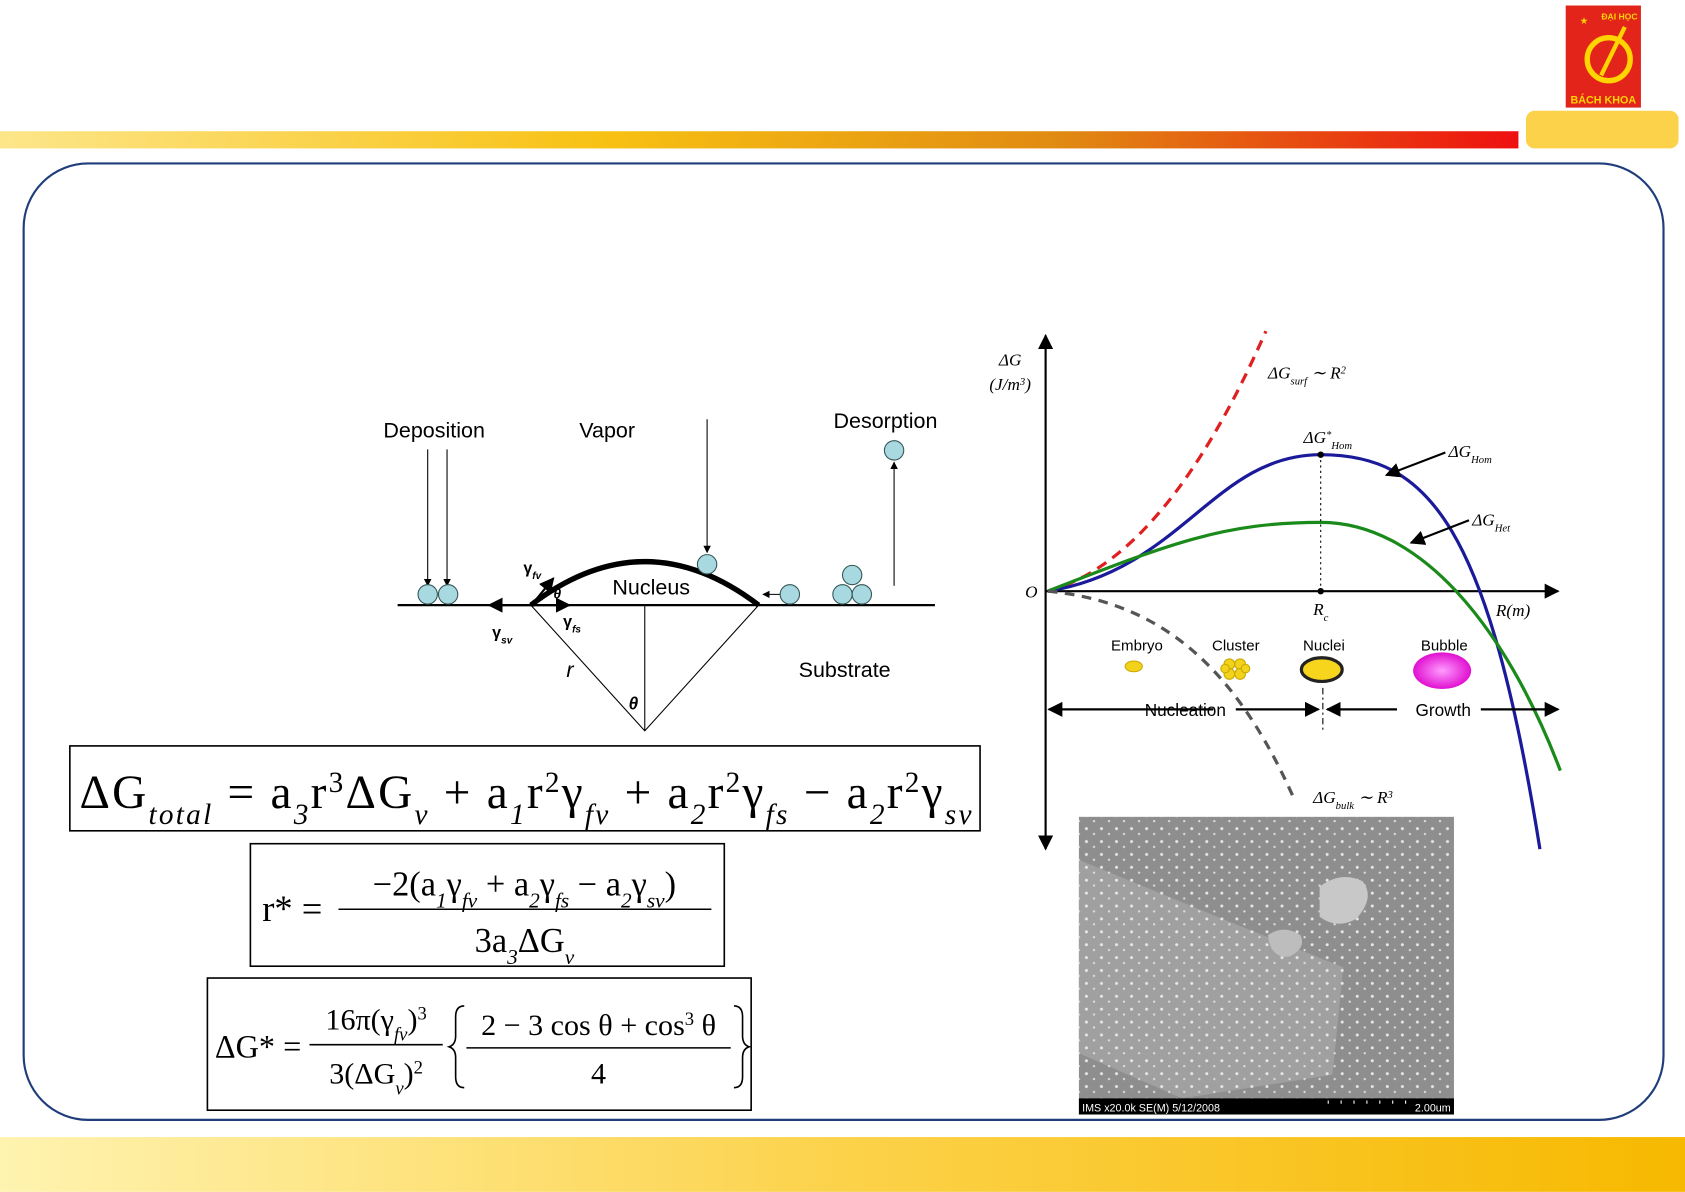 The height and width of the screenshot is (1192, 1685). I want to click on equation: 3a3ΔGv, so click(525, 945).